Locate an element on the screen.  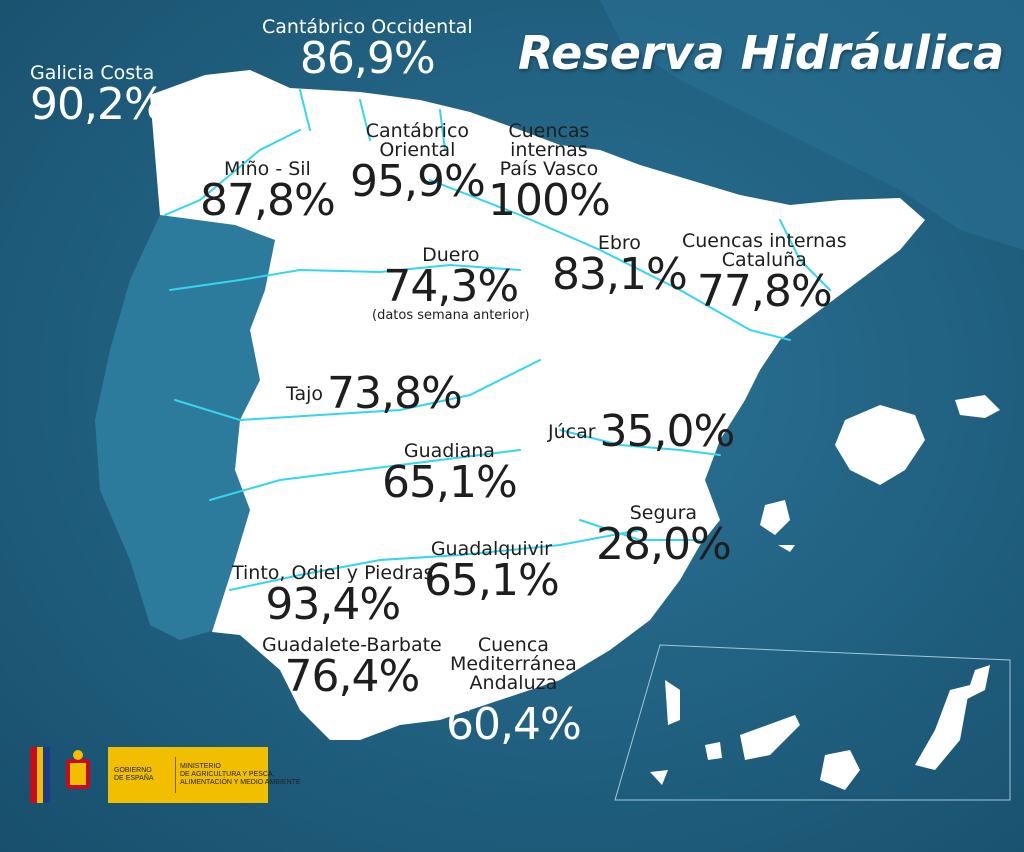
logo-divider is located at coordinates (175, 775).